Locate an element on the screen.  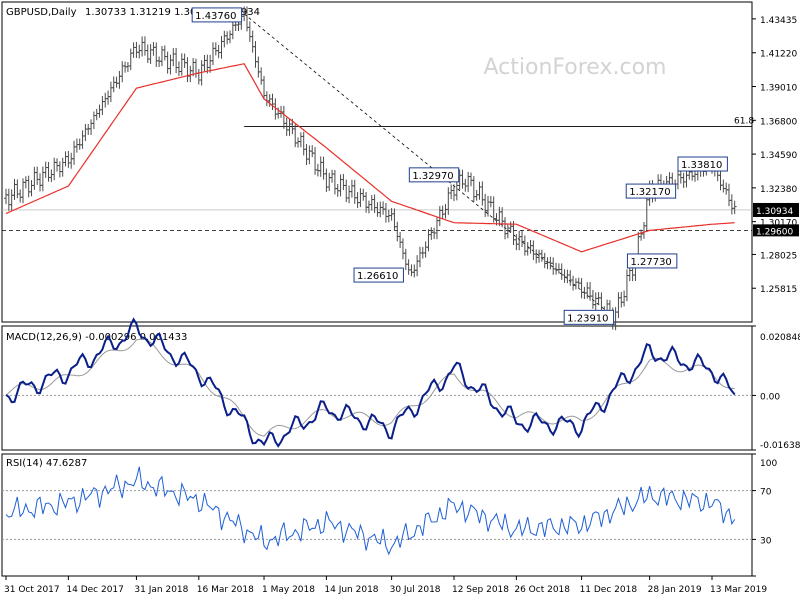
time-axis-label: 31 Jan 2018 is located at coordinates (161, 590).